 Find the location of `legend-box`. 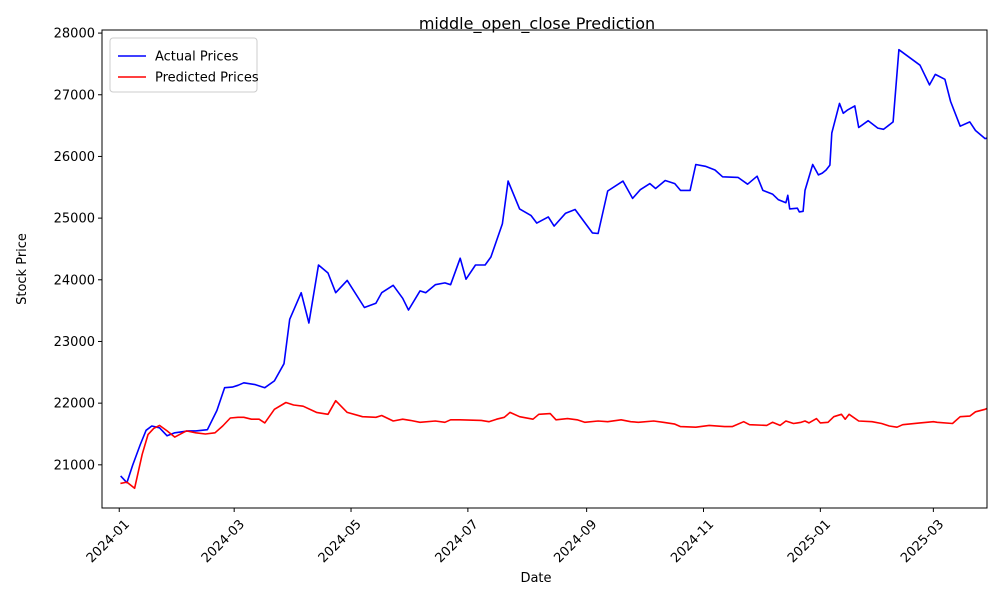

legend-box is located at coordinates (183, 65).